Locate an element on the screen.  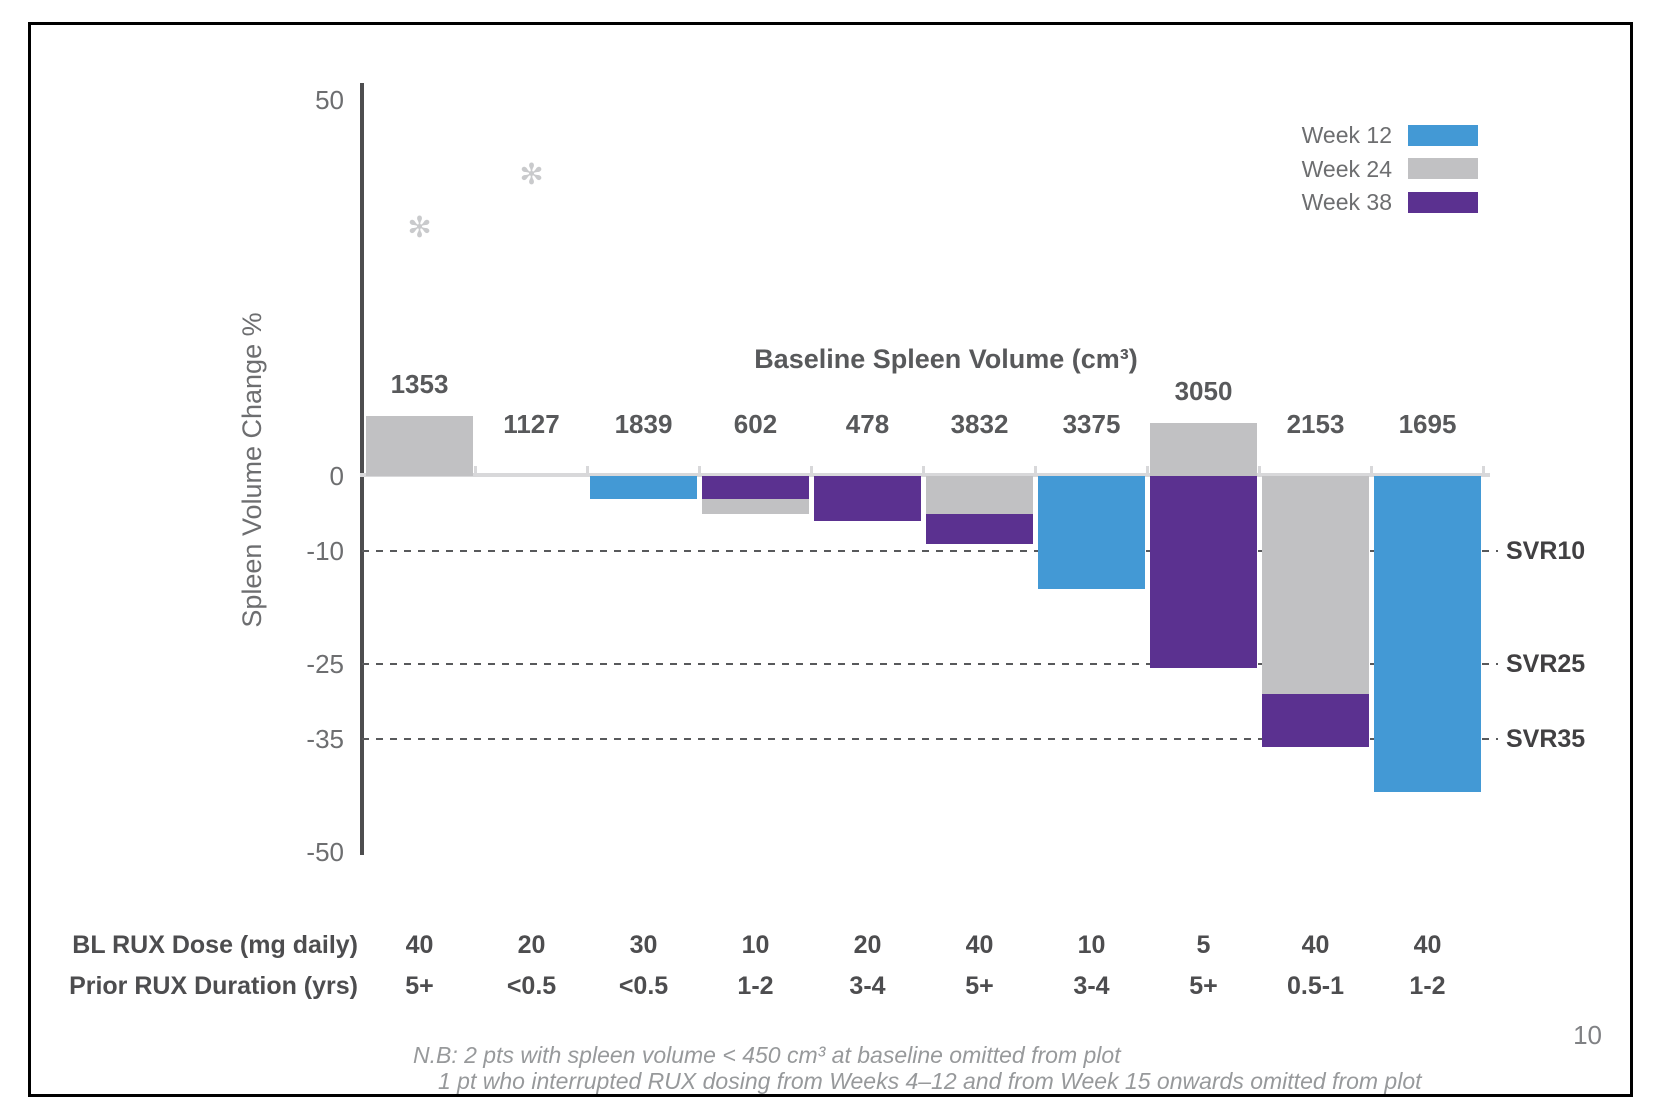
svr-label: SVR25 is located at coordinates (1546, 664).